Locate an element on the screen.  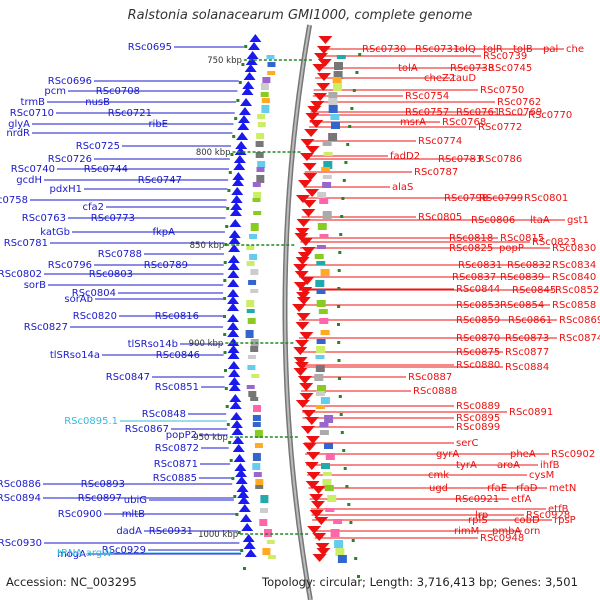
gene-label: etfA is located at coordinates (521, 499).